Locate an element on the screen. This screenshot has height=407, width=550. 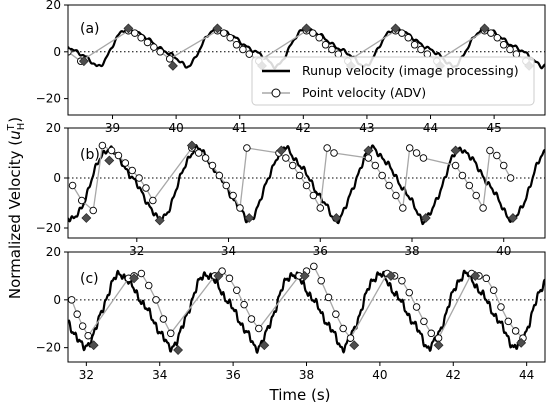
y-axis-title-sup: T is located at coordinates (11, 127).